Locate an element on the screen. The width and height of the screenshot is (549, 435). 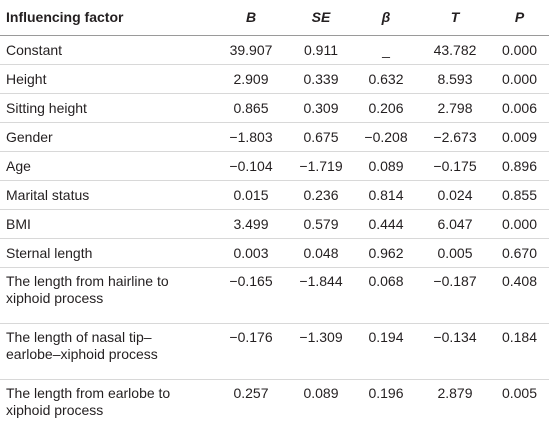
value-cell: 0.962 is located at coordinates (386, 253).